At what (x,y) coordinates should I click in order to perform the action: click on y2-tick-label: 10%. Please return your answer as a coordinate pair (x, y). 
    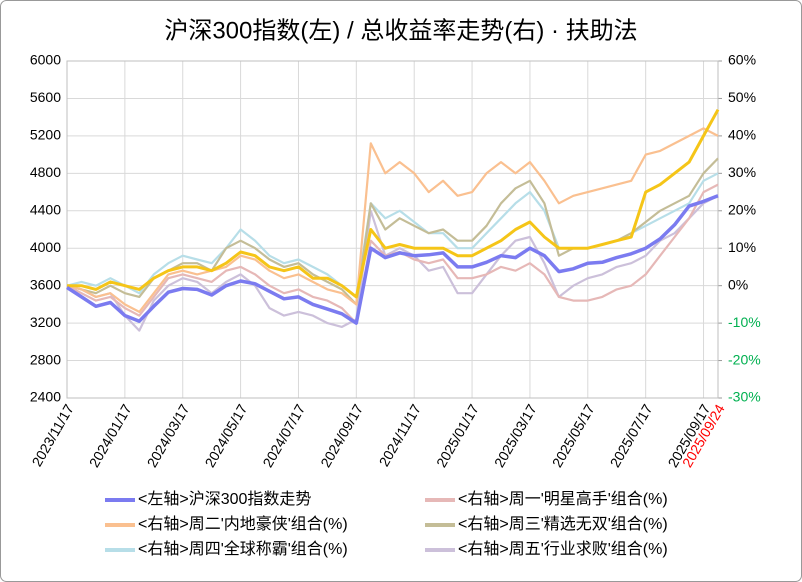
    Looking at the image, I should click on (742, 247).